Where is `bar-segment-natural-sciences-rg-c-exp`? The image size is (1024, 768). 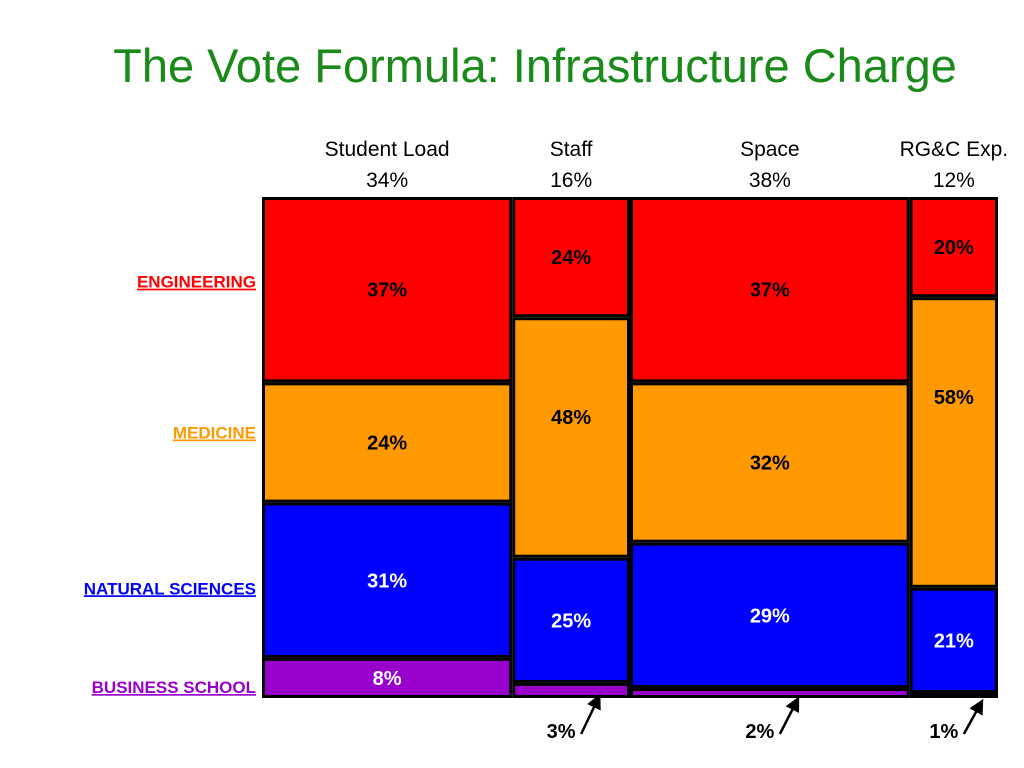
bar-segment-natural-sciences-rg-c-exp is located at coordinates (953, 640).